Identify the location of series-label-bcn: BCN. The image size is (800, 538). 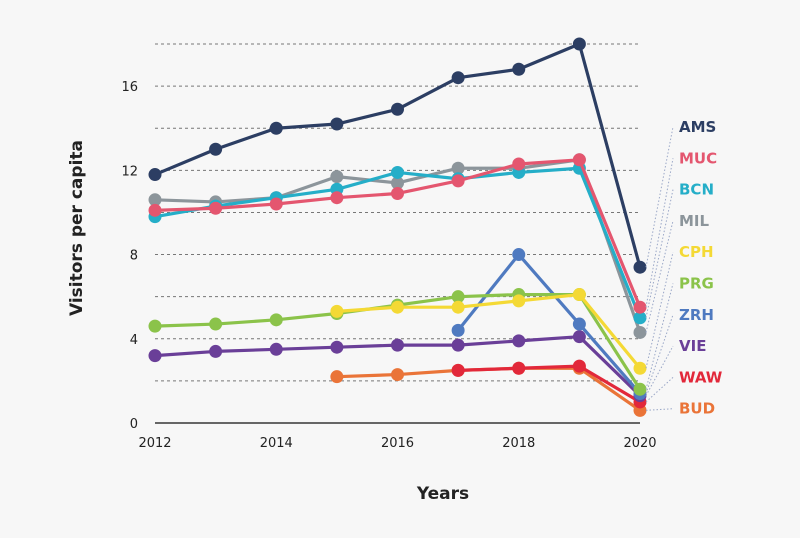
(696, 190).